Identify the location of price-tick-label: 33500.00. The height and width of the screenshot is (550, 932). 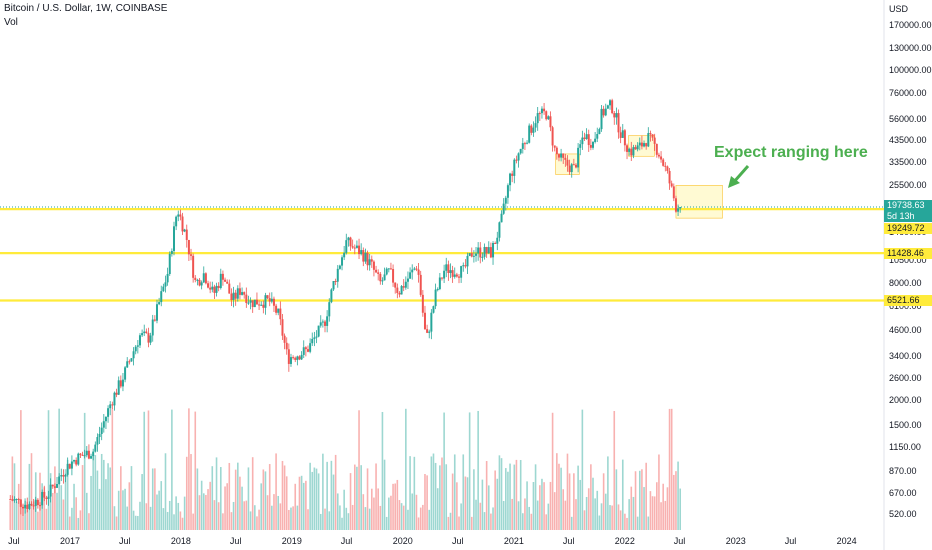
(908, 162).